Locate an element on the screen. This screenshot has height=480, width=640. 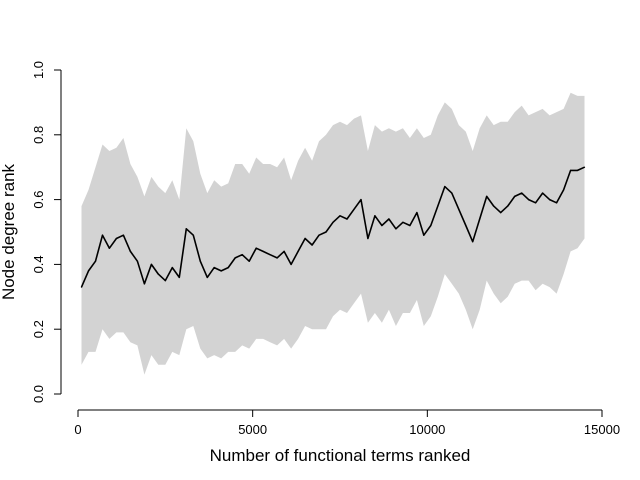
y-axis: 0.0 0.2 0.4 0.6 0.8 1.0 is located at coordinates (46, 232).